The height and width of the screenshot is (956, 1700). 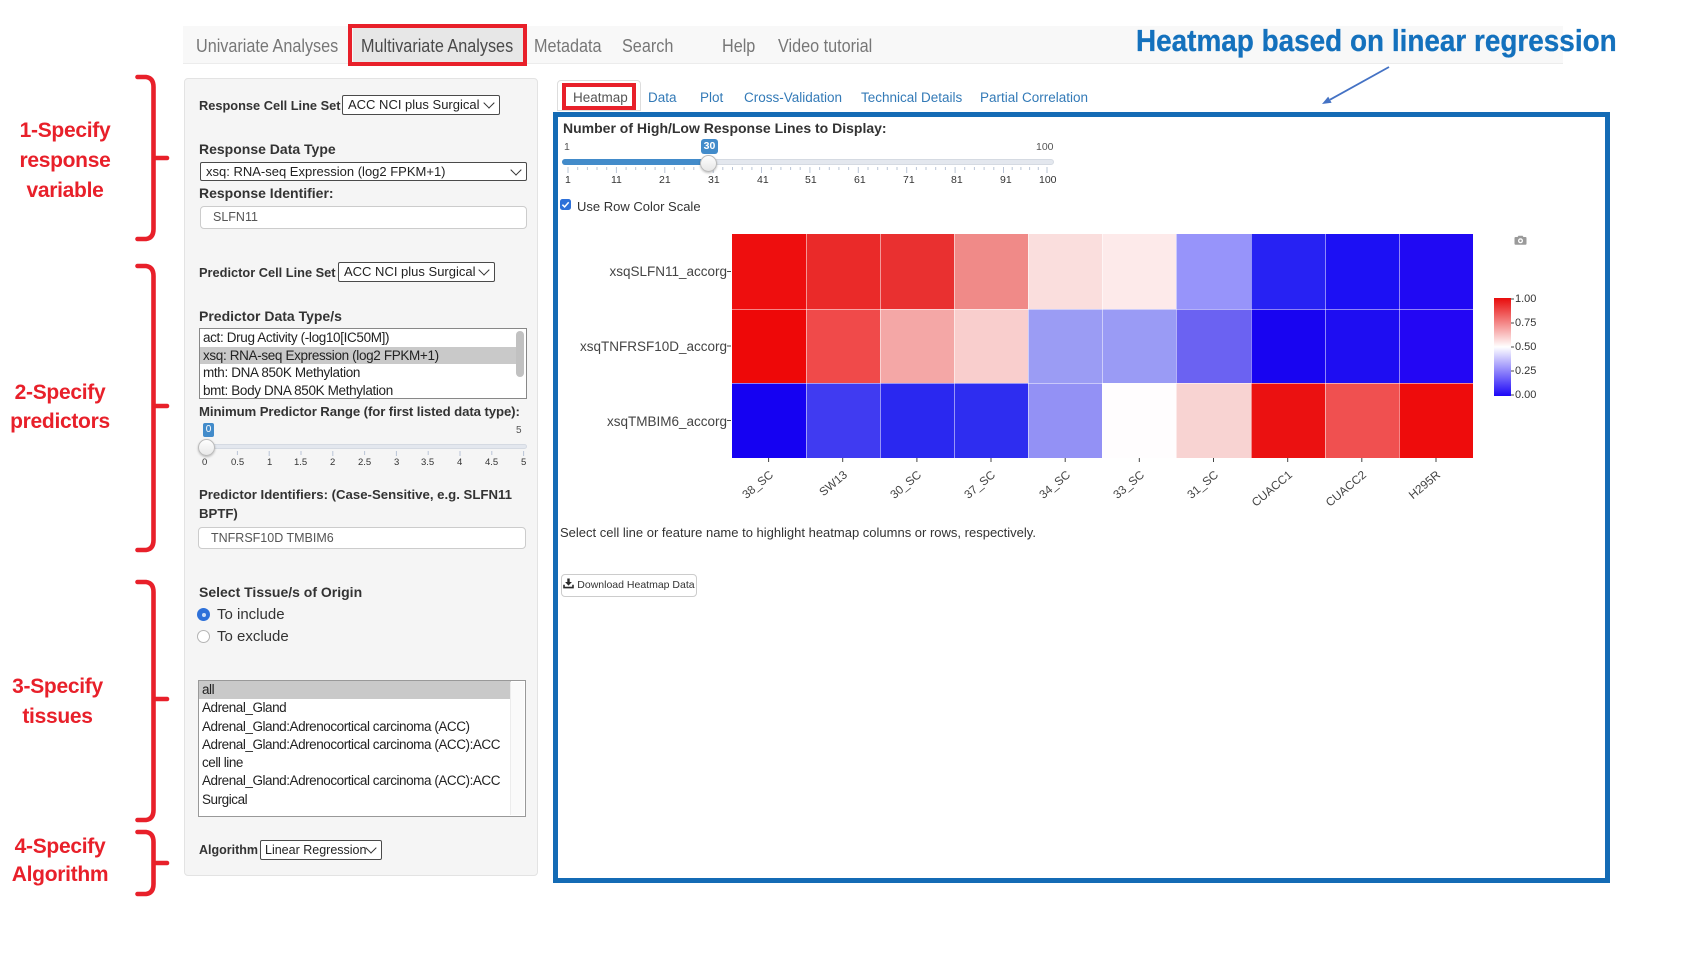 What do you see at coordinates (979, 484) in the screenshot?
I see `svg-text: 37_SC` at bounding box center [979, 484].